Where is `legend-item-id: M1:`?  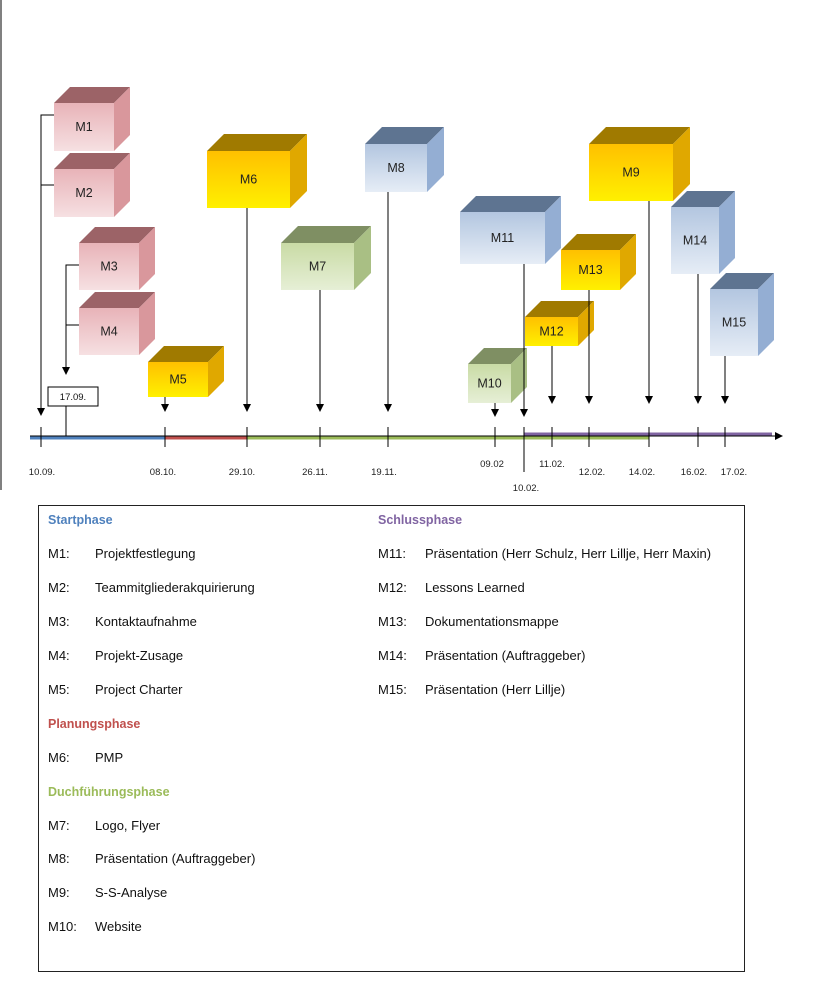
legend-item-id: M1: is located at coordinates (59, 553).